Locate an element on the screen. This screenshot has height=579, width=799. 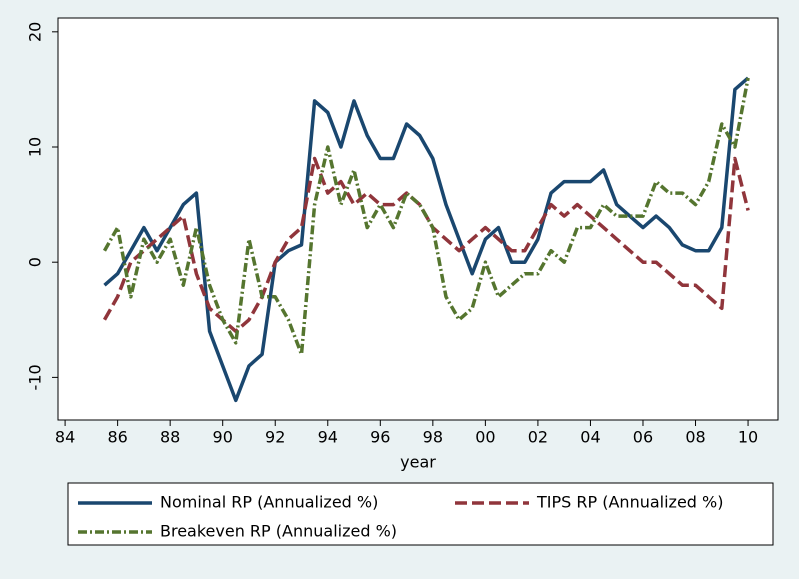
x-tick-label: 10 is located at coordinates (748, 437).